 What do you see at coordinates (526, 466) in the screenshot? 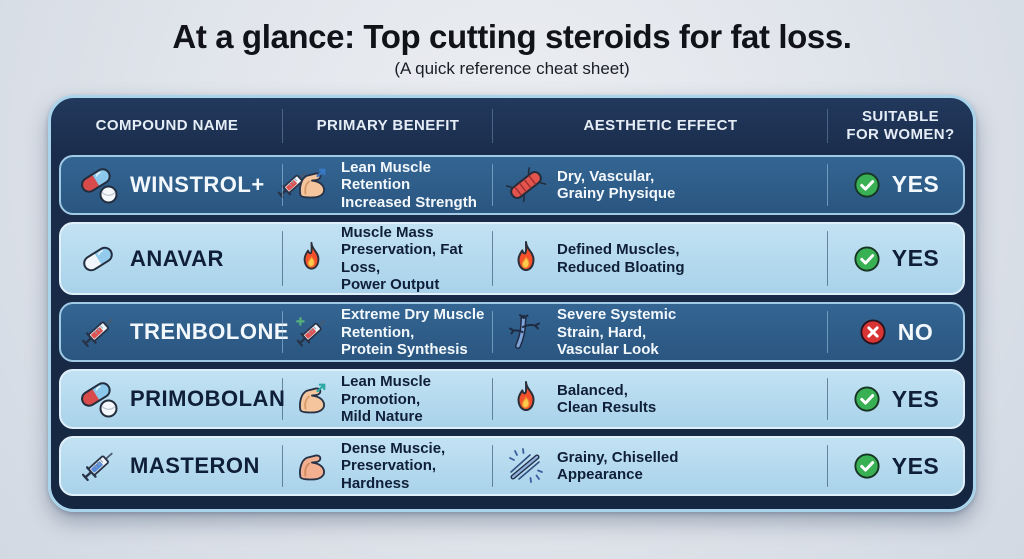
I see `sparkle-fiber-icon` at bounding box center [526, 466].